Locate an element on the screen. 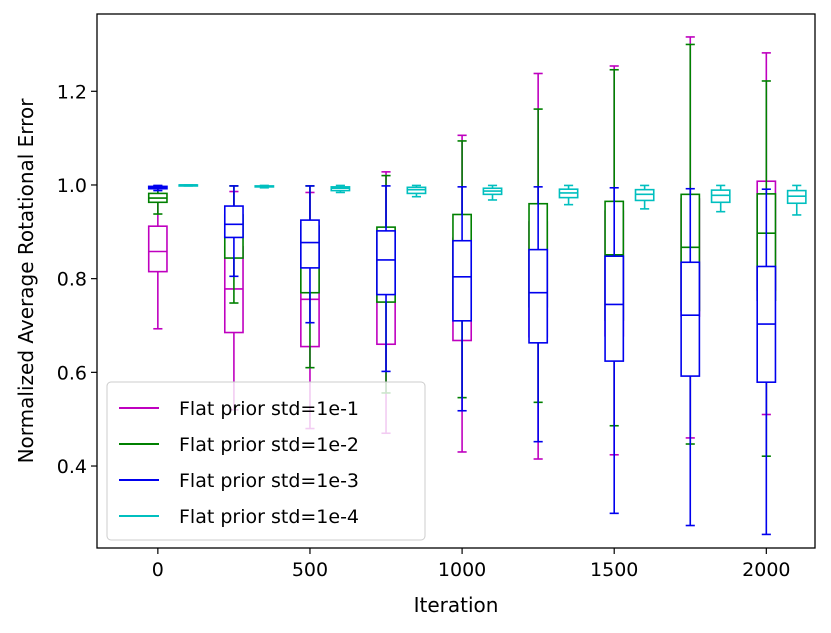 This screenshot has height=633, width=831. y-tick-label: 0.6 is located at coordinates (72, 373).